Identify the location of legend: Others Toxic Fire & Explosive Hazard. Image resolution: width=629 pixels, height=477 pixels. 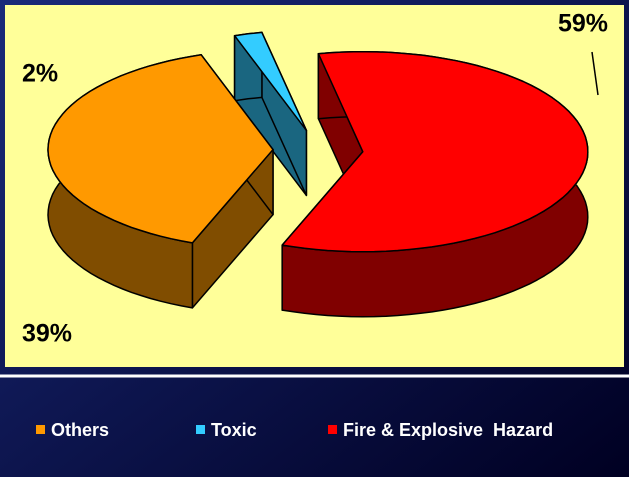
(294, 430).